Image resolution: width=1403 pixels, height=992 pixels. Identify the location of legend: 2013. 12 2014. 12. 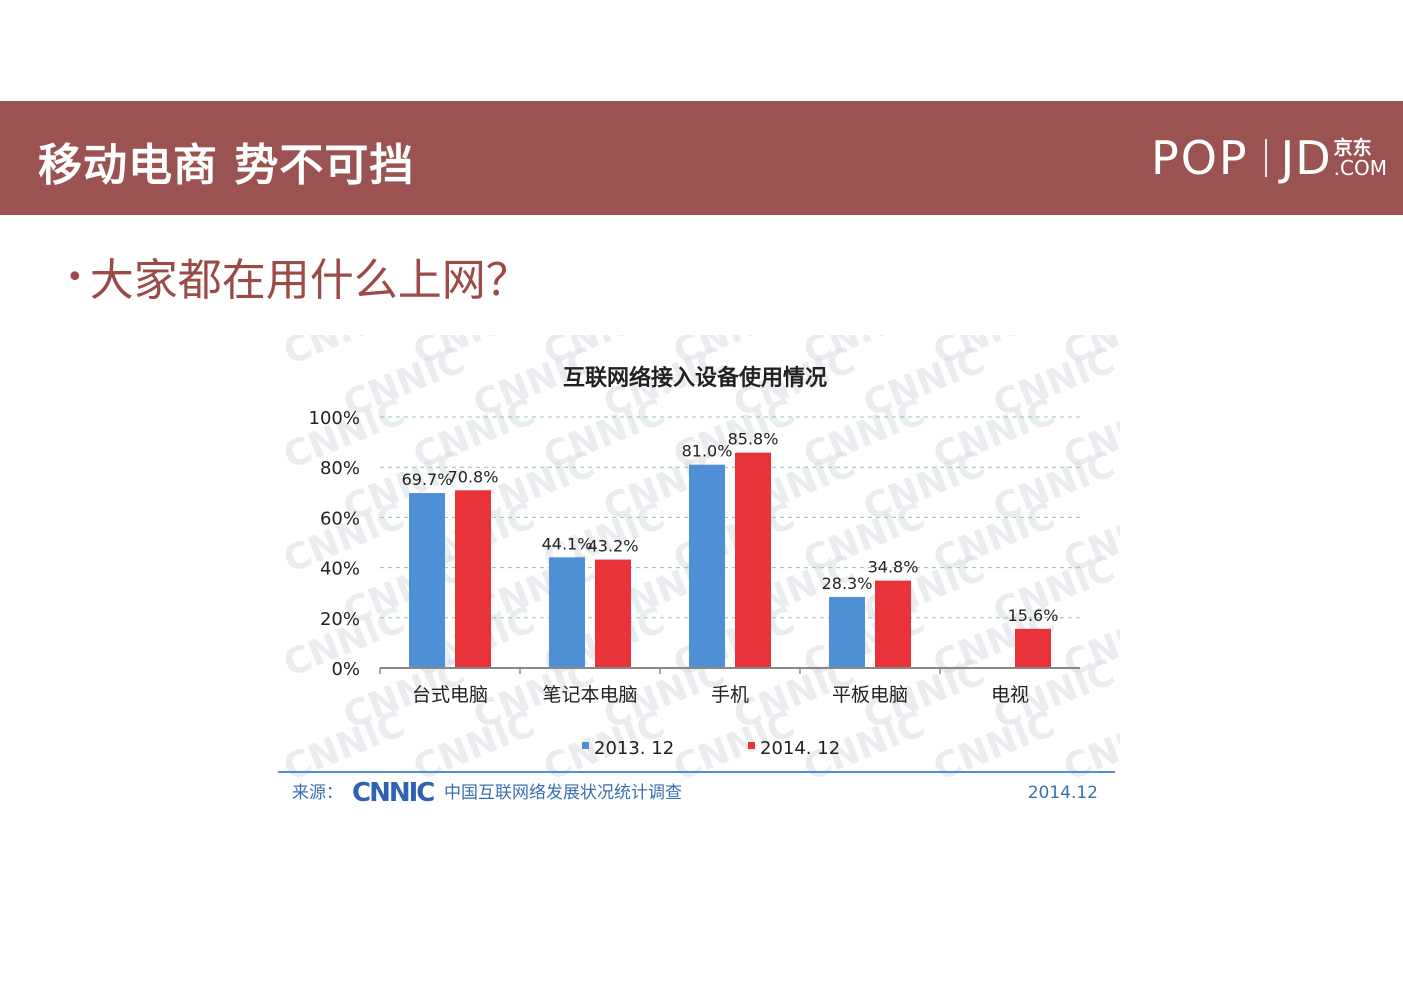
(711, 748).